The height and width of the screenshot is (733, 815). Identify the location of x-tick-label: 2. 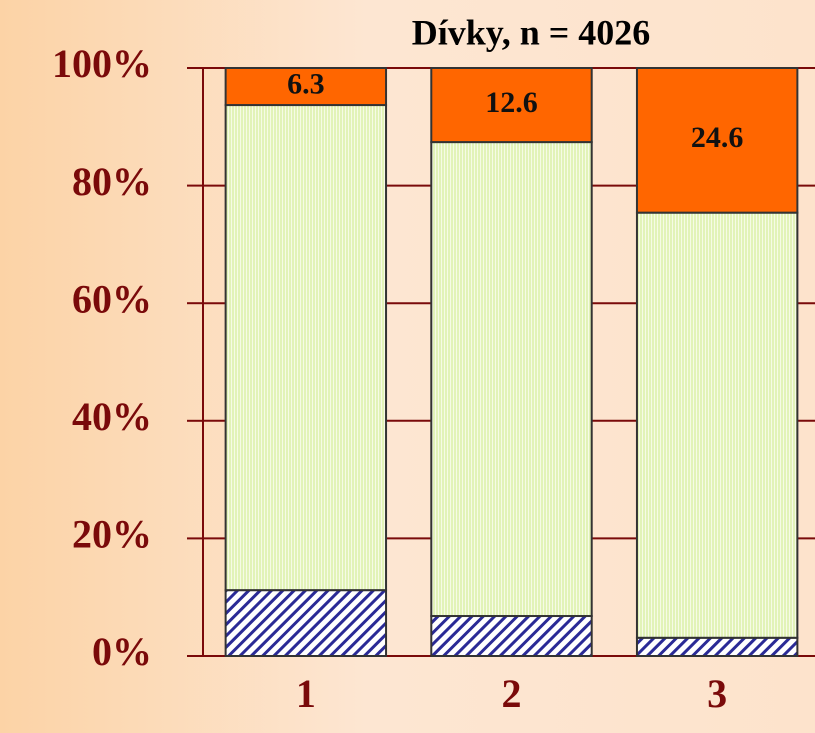
(512, 693).